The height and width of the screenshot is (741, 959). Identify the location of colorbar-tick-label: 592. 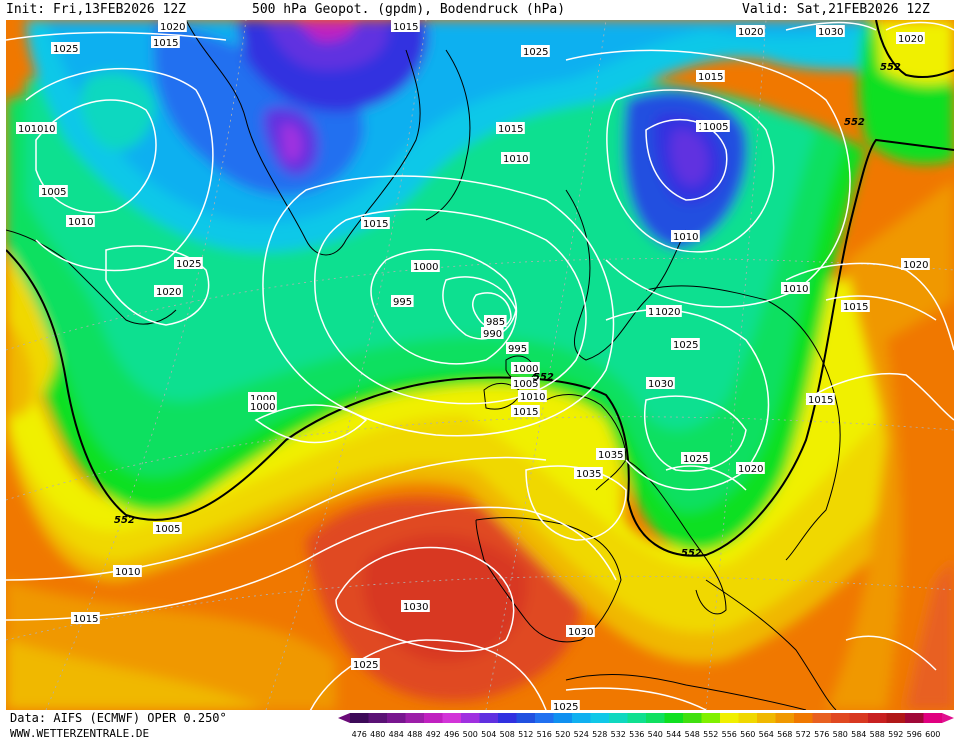
(895, 734).